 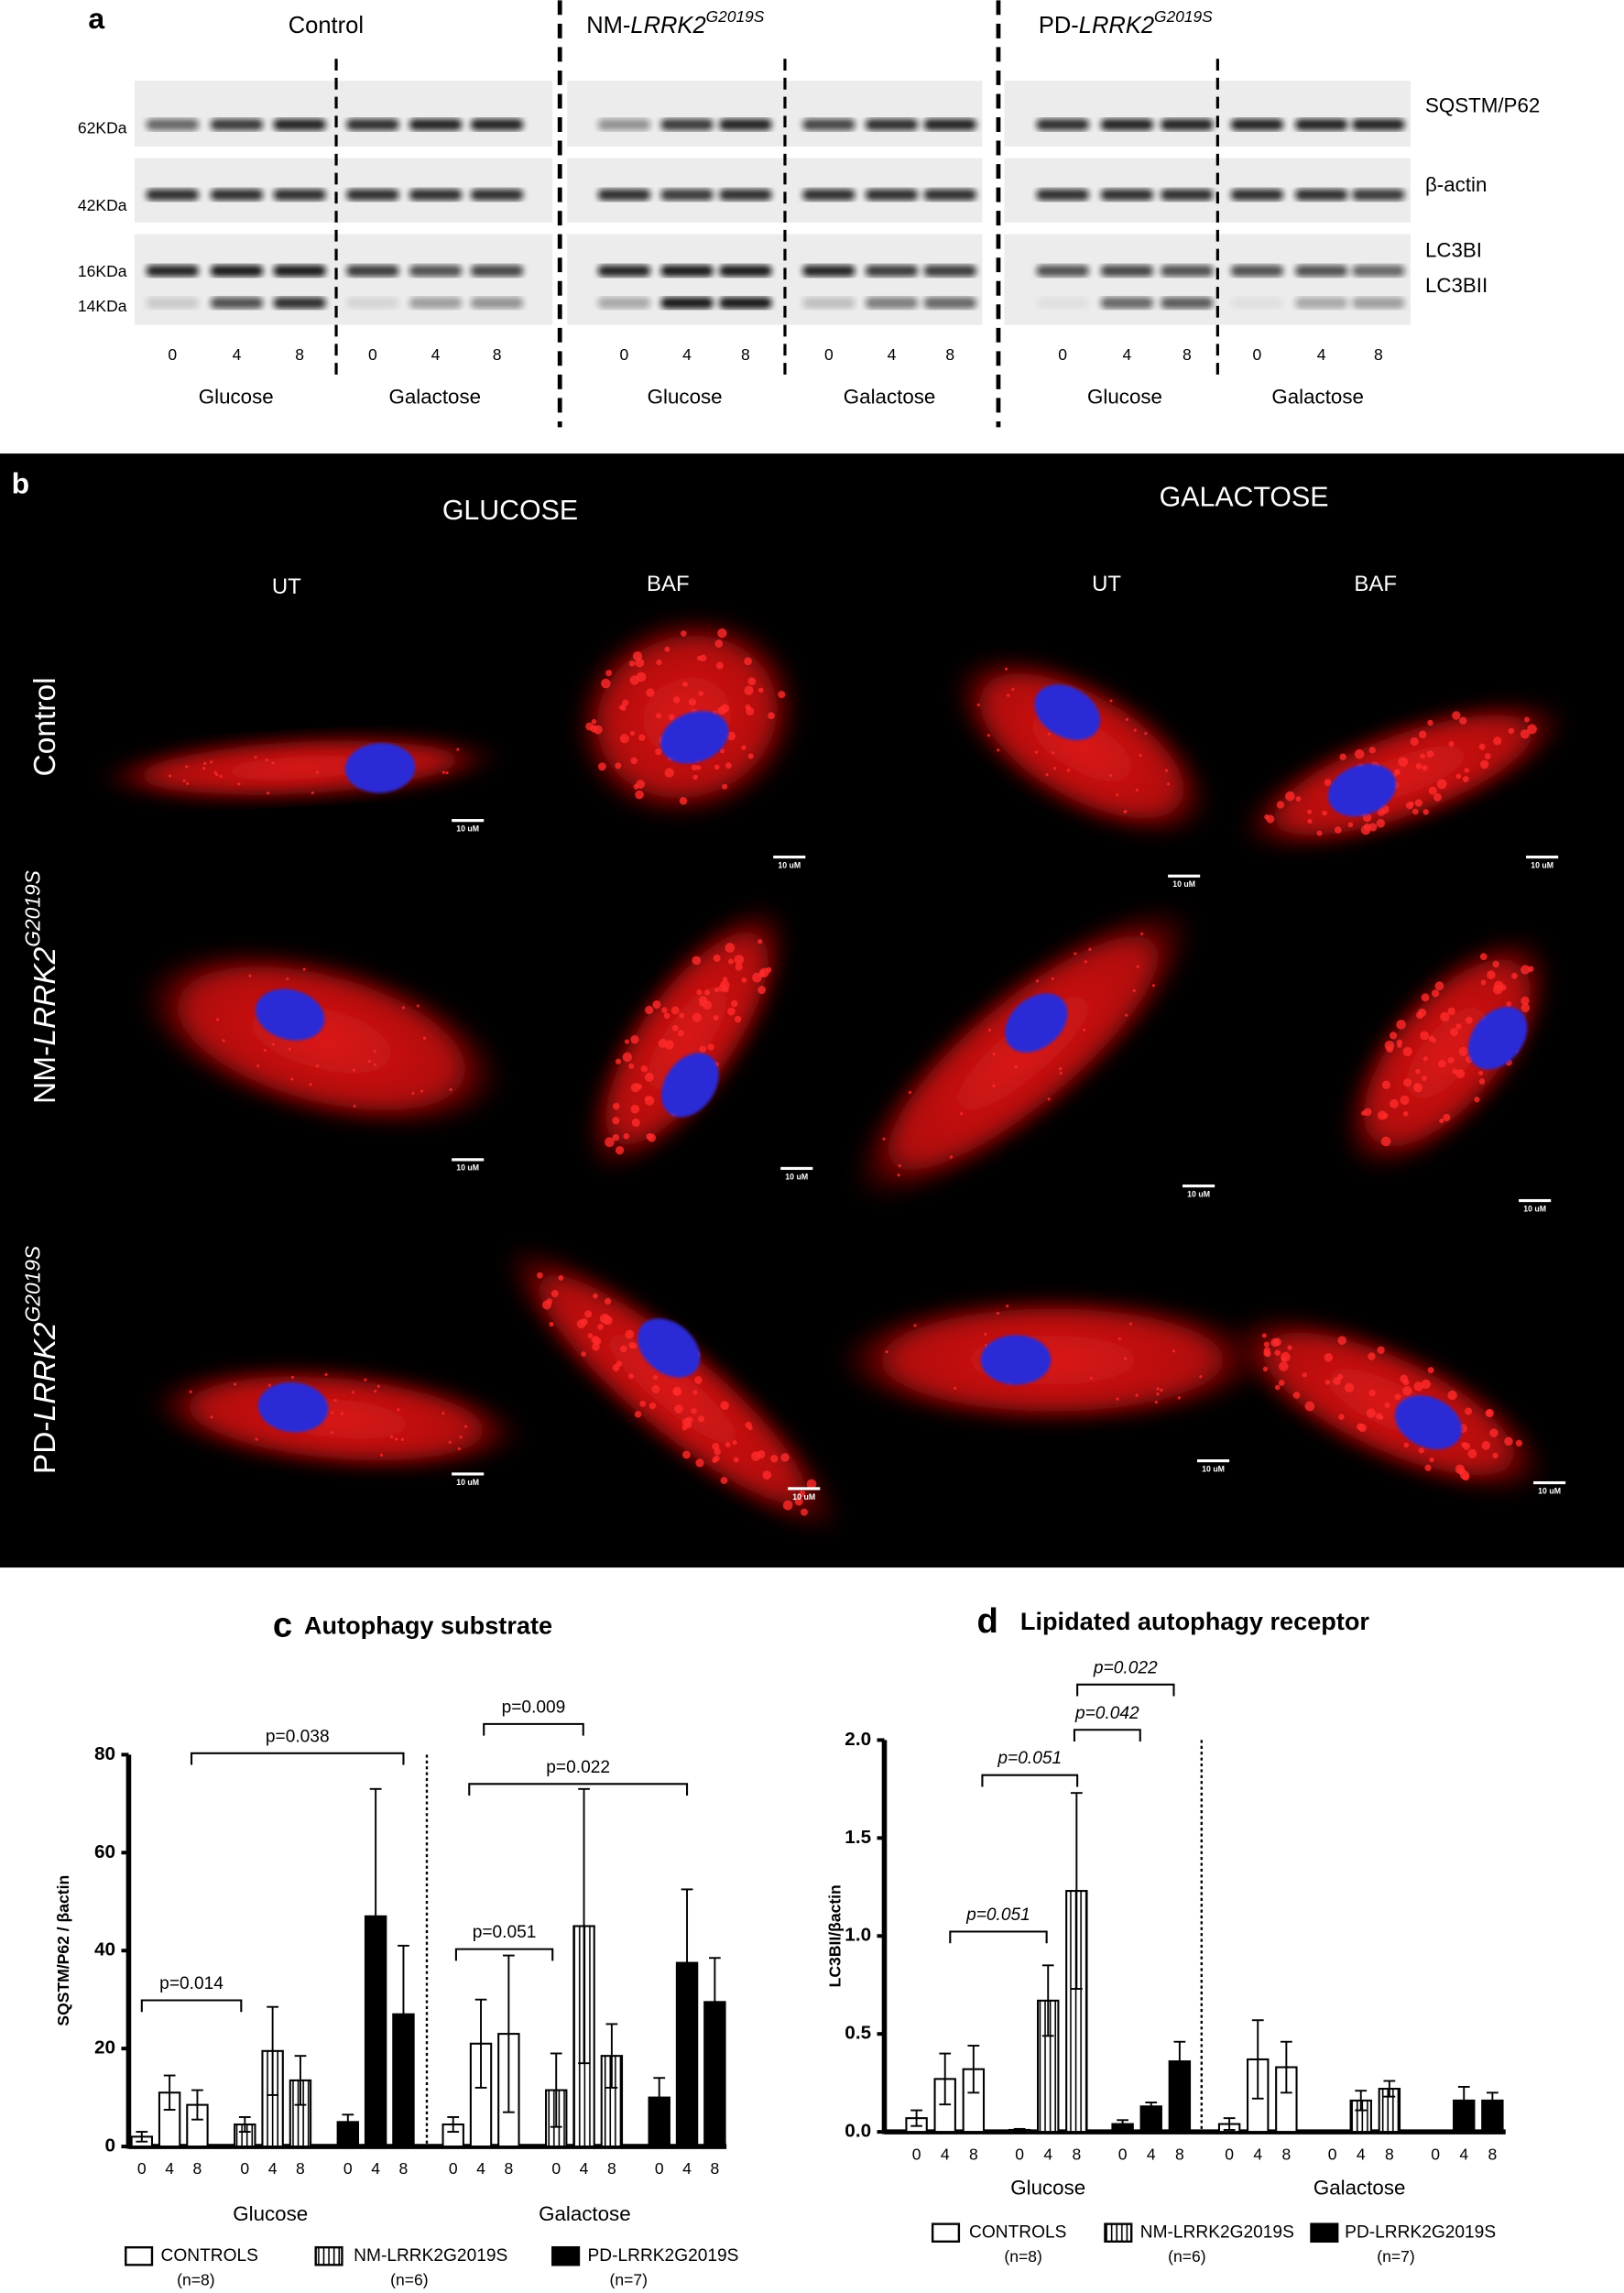 I want to click on y-tick-label: 0.0, so click(x=858, y=2131).